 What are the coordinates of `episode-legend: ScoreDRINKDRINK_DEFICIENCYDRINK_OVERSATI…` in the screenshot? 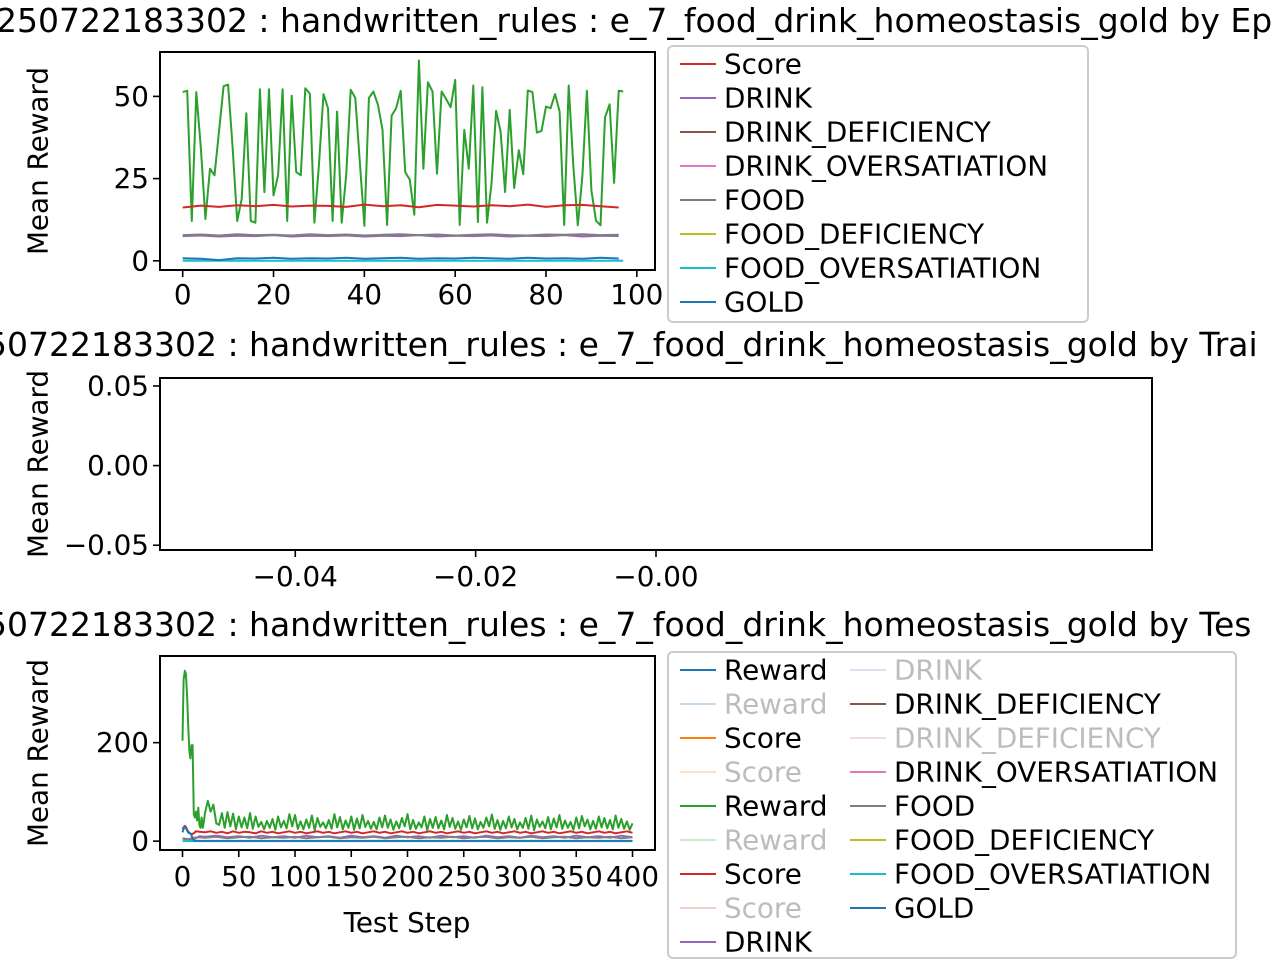 It's located at (878, 184).